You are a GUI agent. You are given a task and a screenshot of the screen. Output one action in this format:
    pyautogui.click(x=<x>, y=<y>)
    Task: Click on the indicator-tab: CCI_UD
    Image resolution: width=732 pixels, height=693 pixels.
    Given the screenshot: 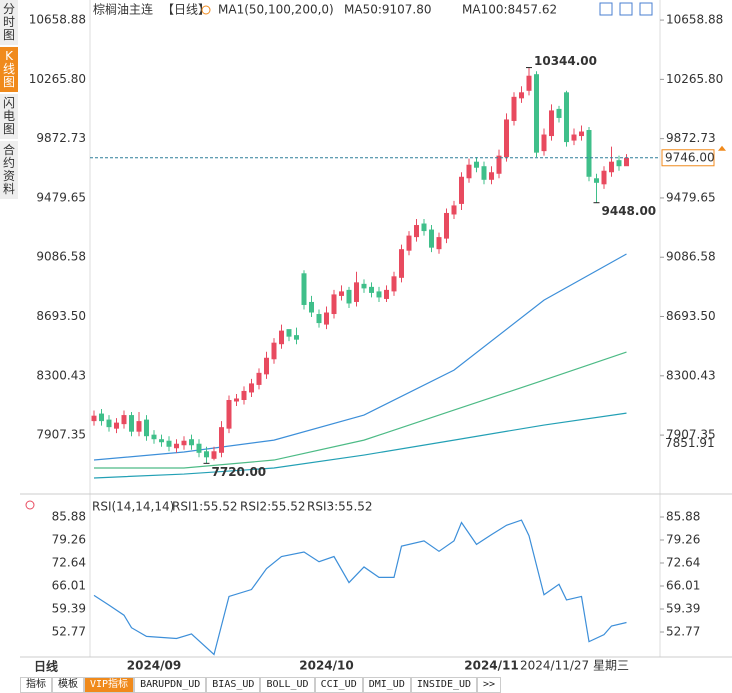 What is the action you would take?
    pyautogui.click(x=338, y=685)
    